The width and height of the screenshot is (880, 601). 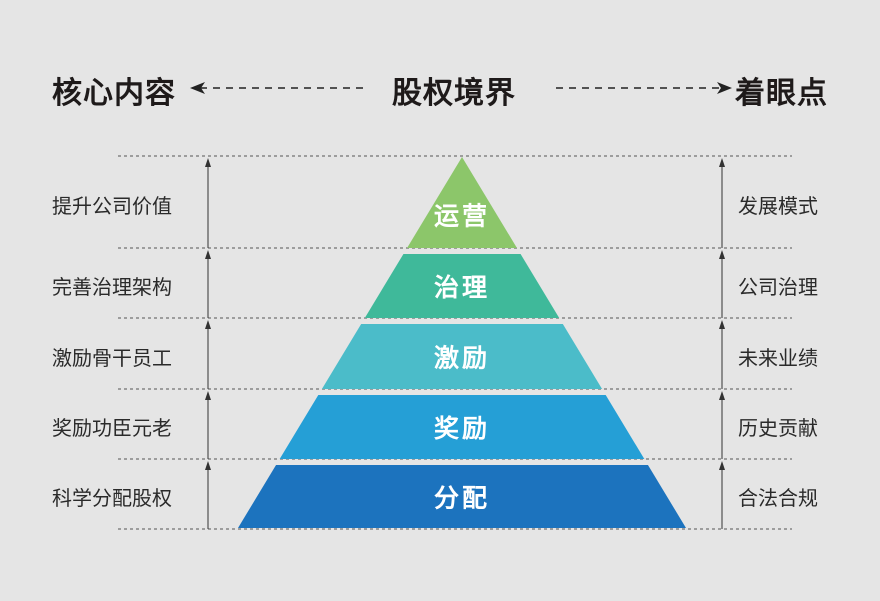 I want to click on header-right-arrow, so click(x=644, y=88).